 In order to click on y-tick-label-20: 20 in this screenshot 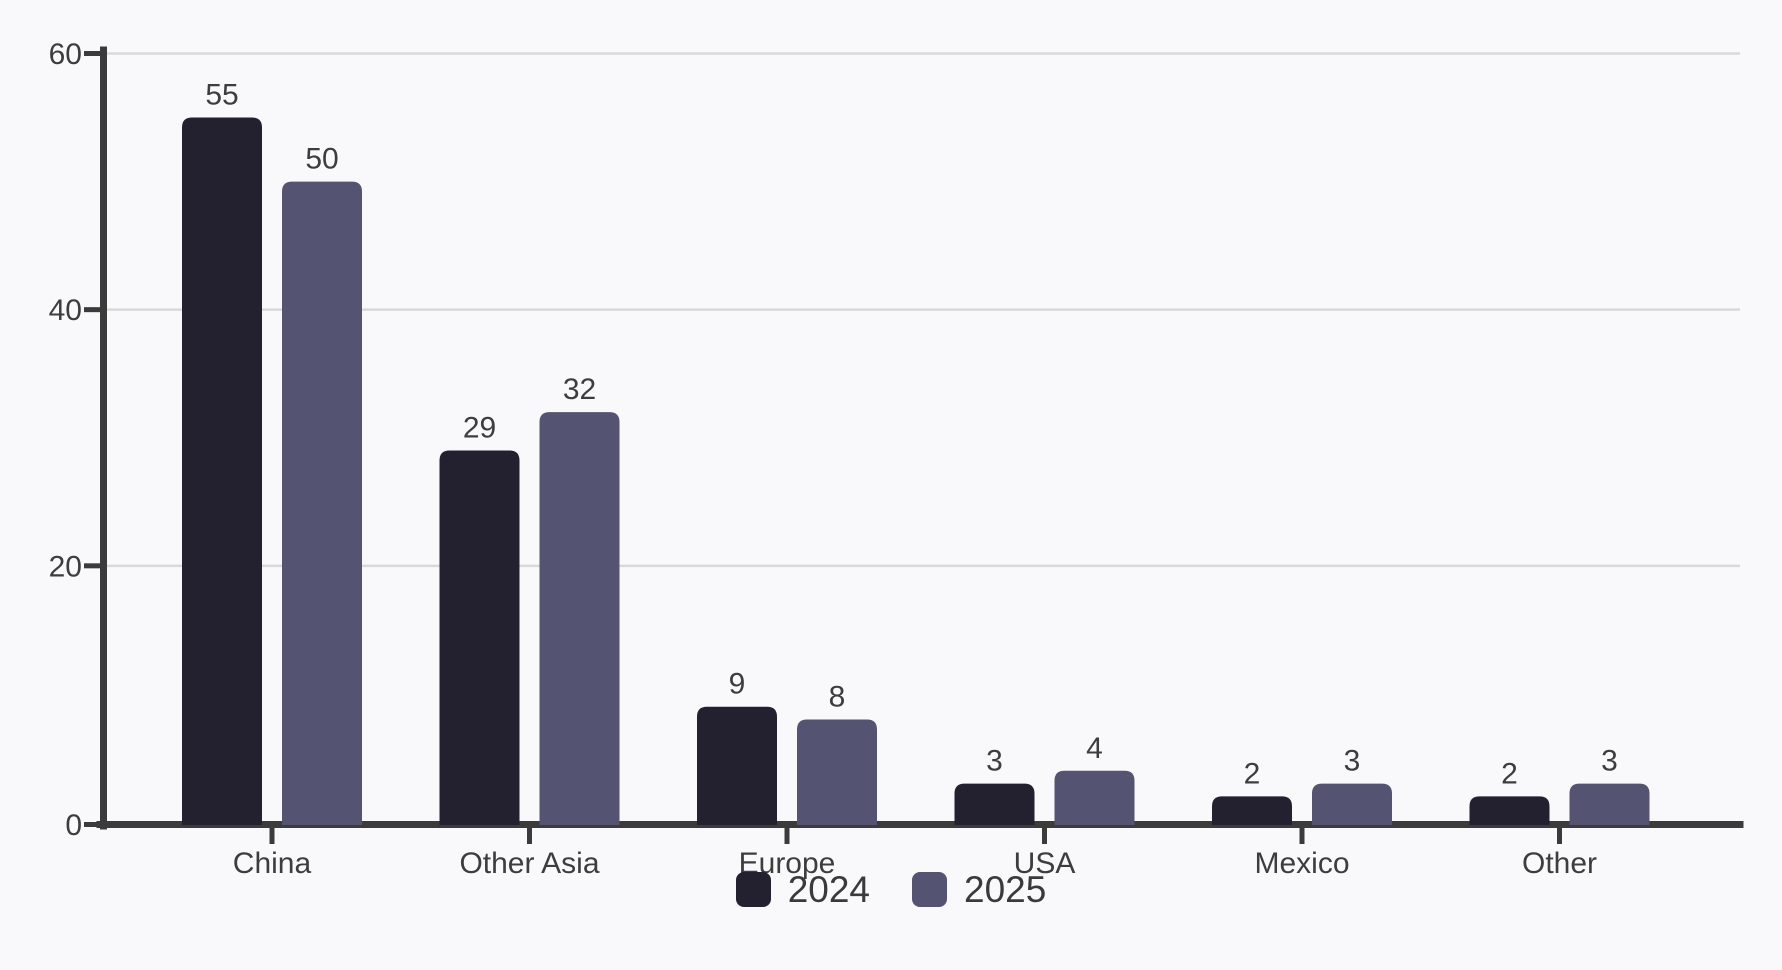, I will do `click(65, 566)`.